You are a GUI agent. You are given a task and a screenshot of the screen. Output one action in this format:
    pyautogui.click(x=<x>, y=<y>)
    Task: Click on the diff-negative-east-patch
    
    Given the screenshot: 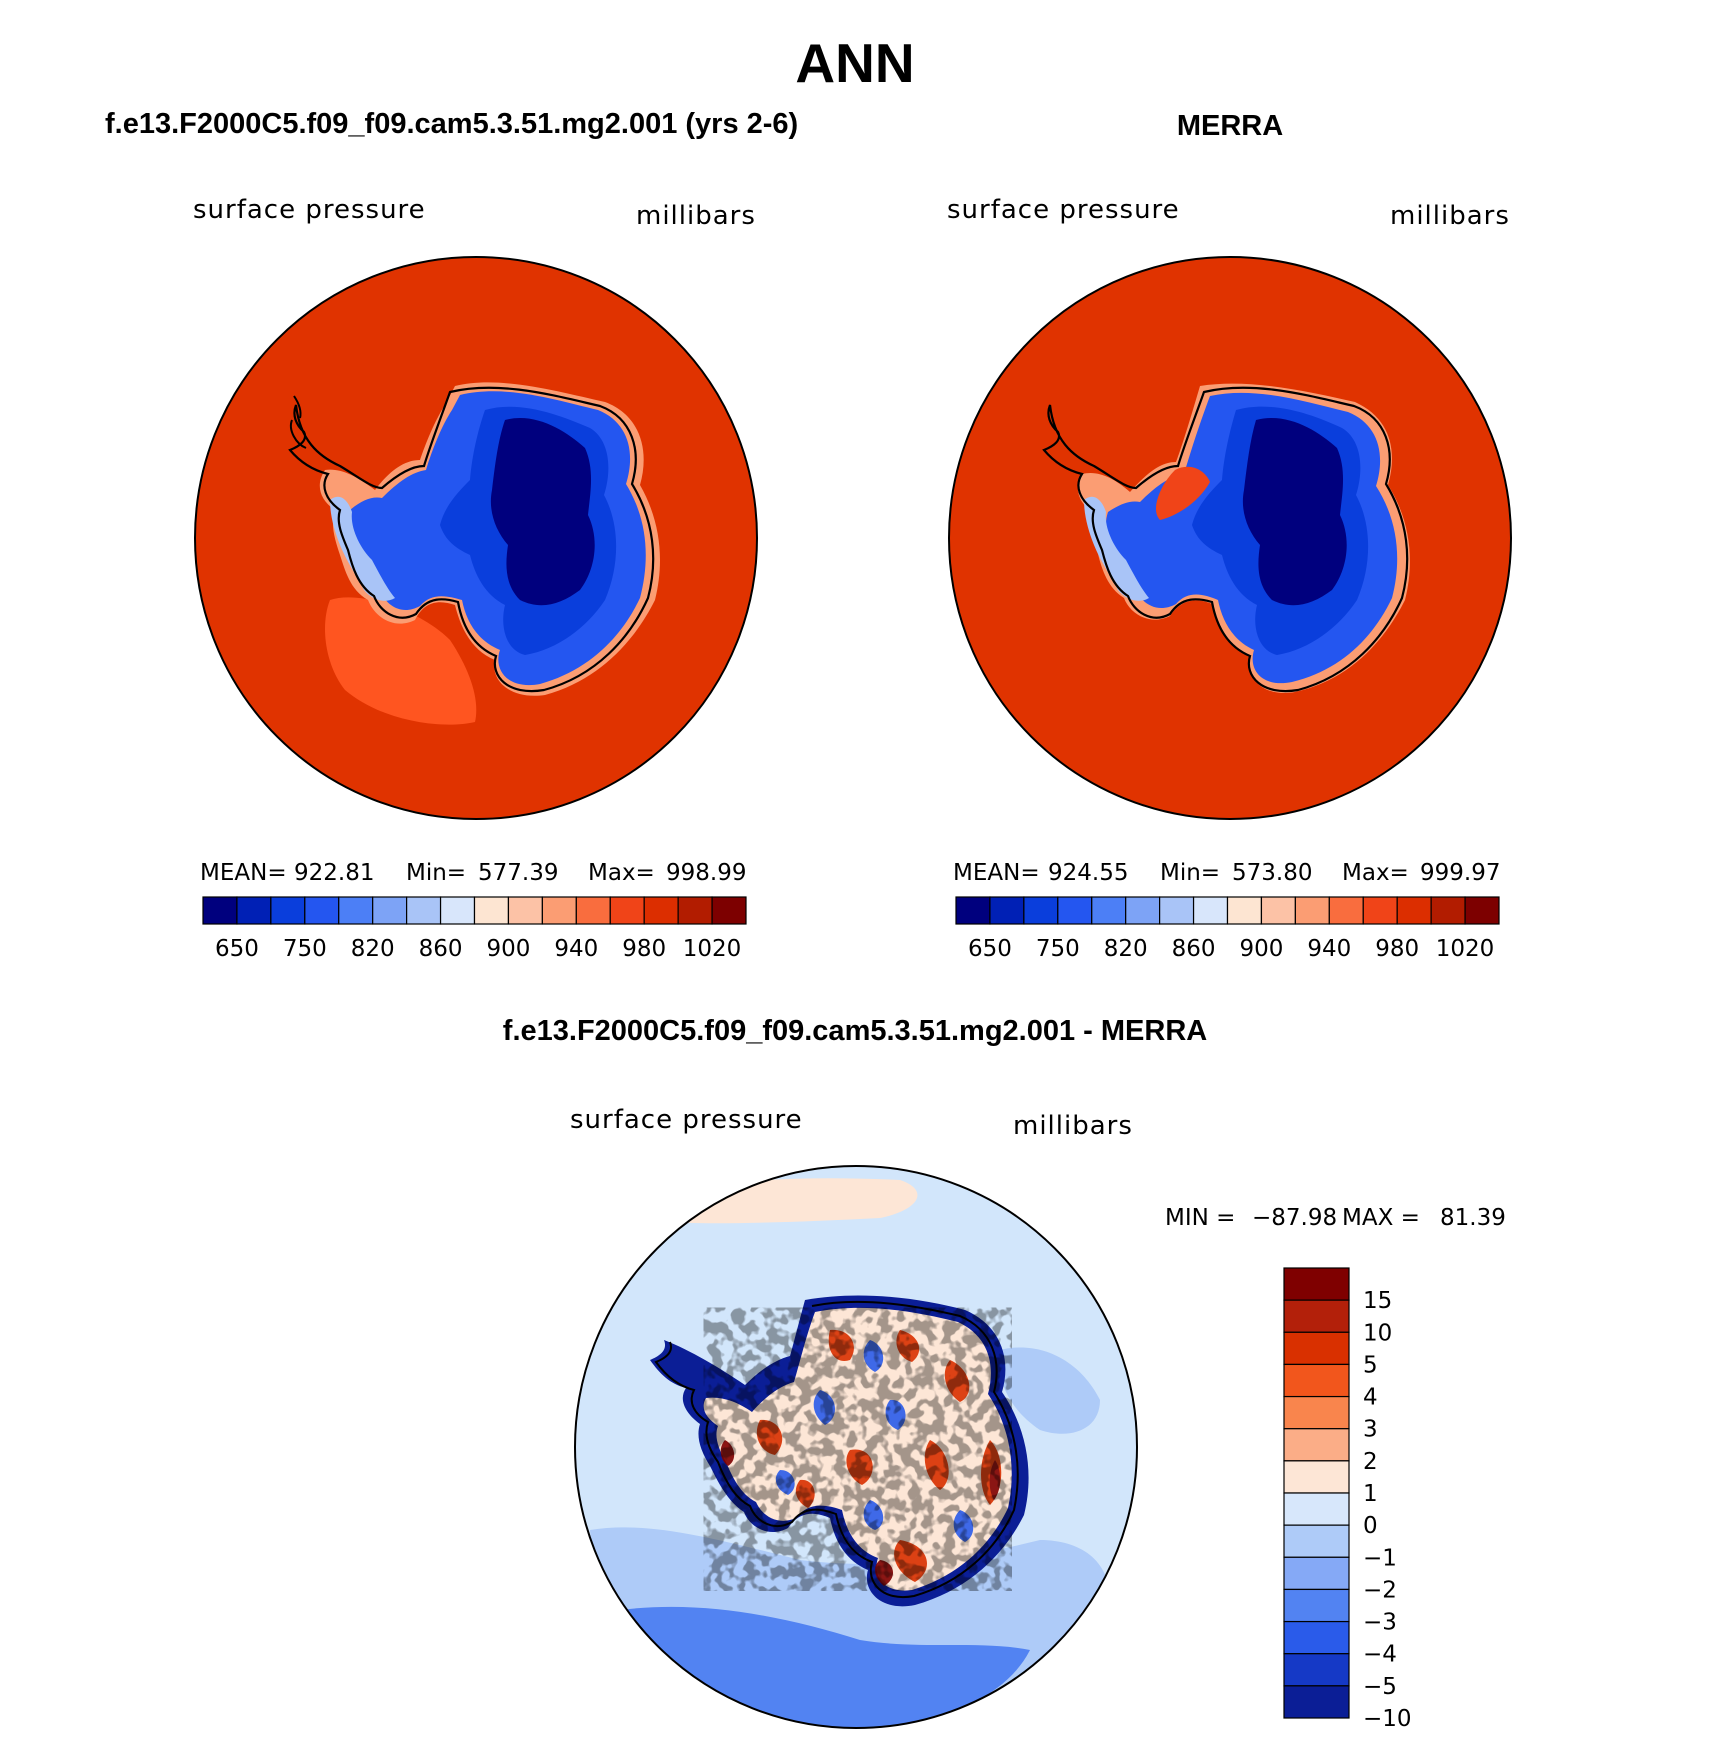 What is the action you would take?
    pyautogui.click(x=1049, y=1390)
    